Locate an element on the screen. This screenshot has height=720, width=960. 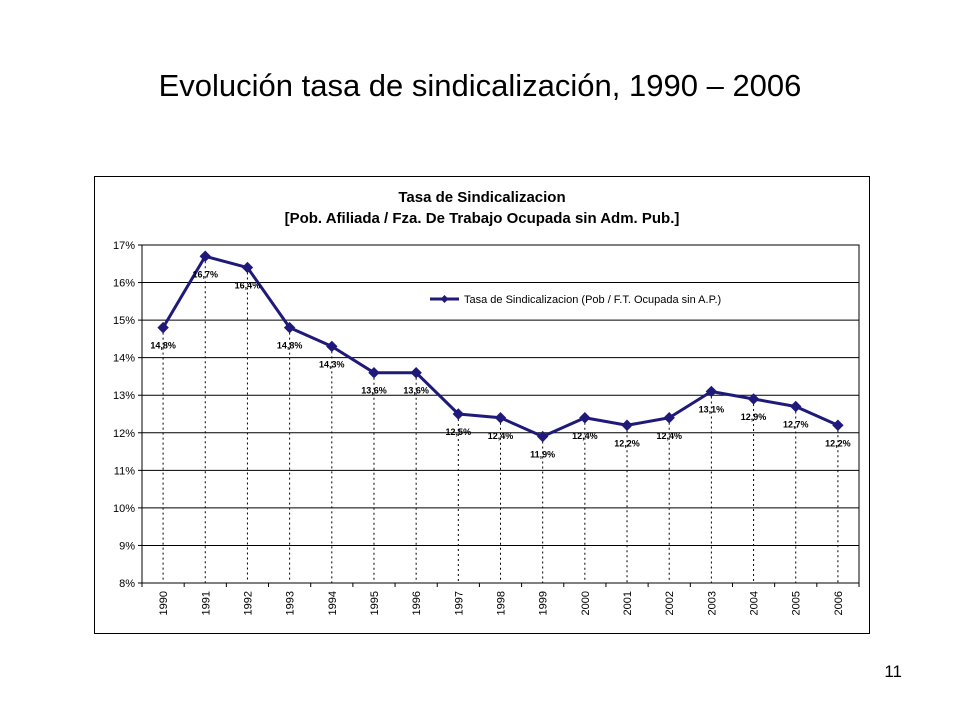
x-tick-label: 2000 is located at coordinates (586, 603).